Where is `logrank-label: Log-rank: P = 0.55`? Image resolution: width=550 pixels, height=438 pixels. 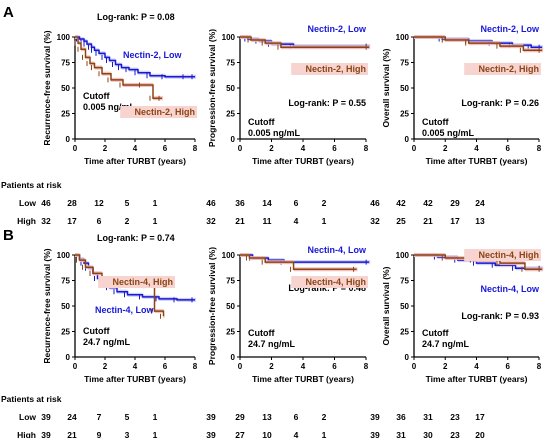 logrank-label: Log-rank: P = 0.55 is located at coordinates (327, 103).